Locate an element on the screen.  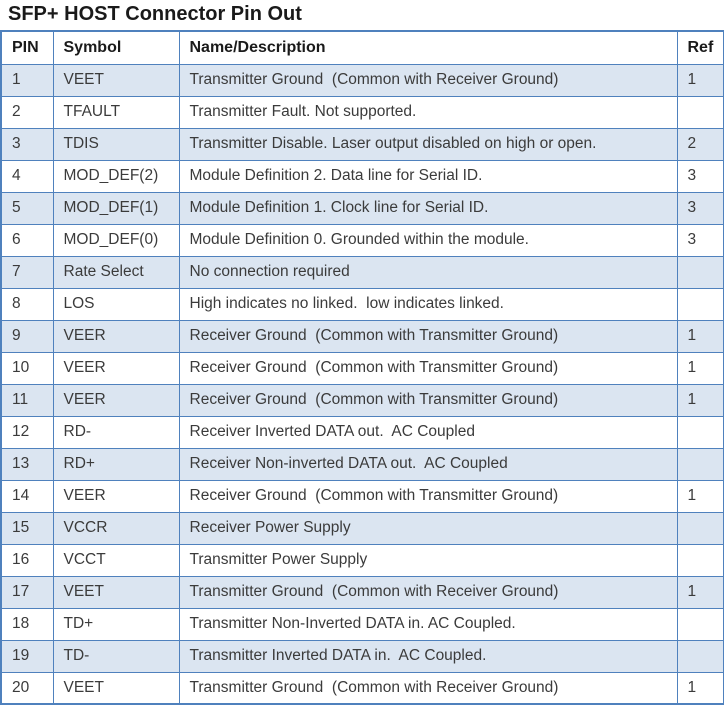
symbol-cell: LOS is located at coordinates (116, 304).